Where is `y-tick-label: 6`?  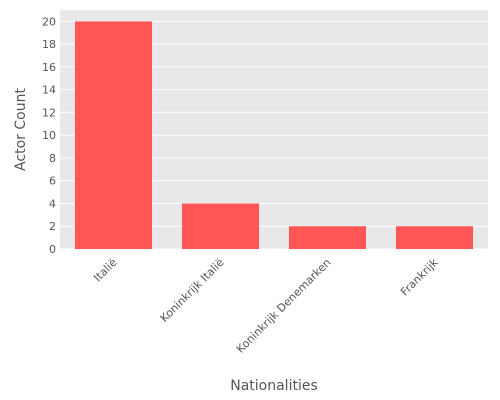 y-tick-label: 6 is located at coordinates (52, 181).